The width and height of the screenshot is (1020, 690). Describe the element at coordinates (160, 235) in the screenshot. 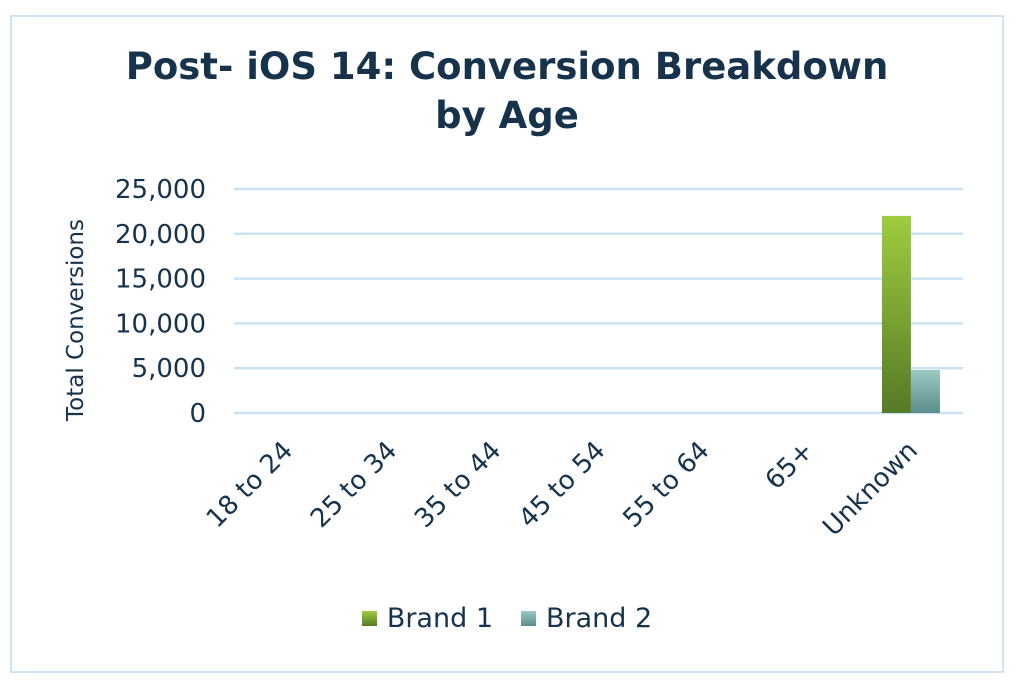

I see `y-tick-label: 20,000` at that location.